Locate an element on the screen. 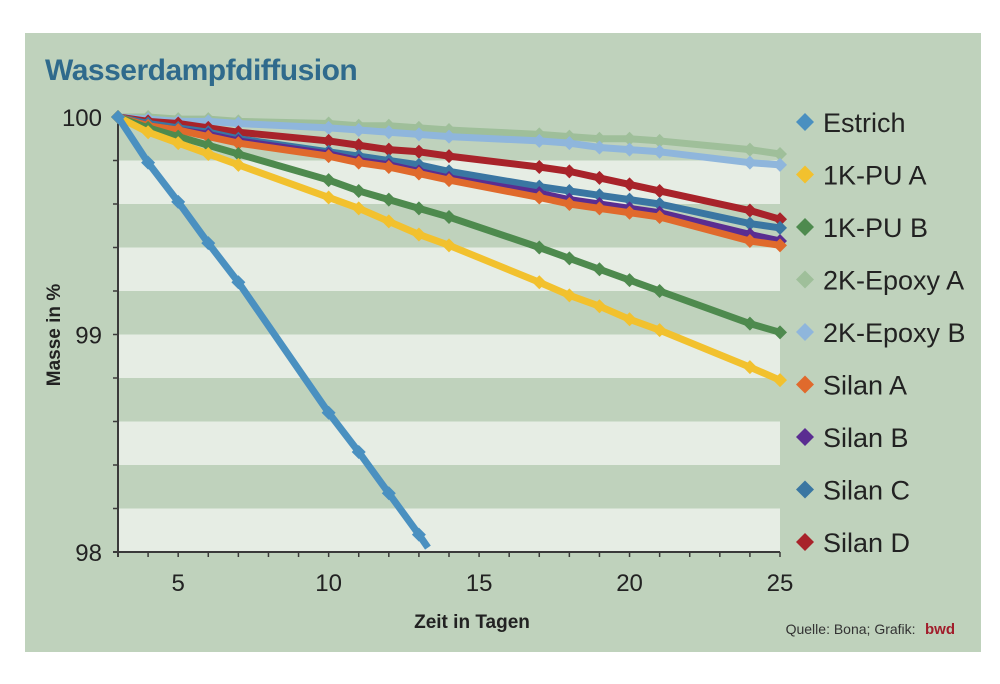  y-axis-label: Masse in % is located at coordinates (54, 335).